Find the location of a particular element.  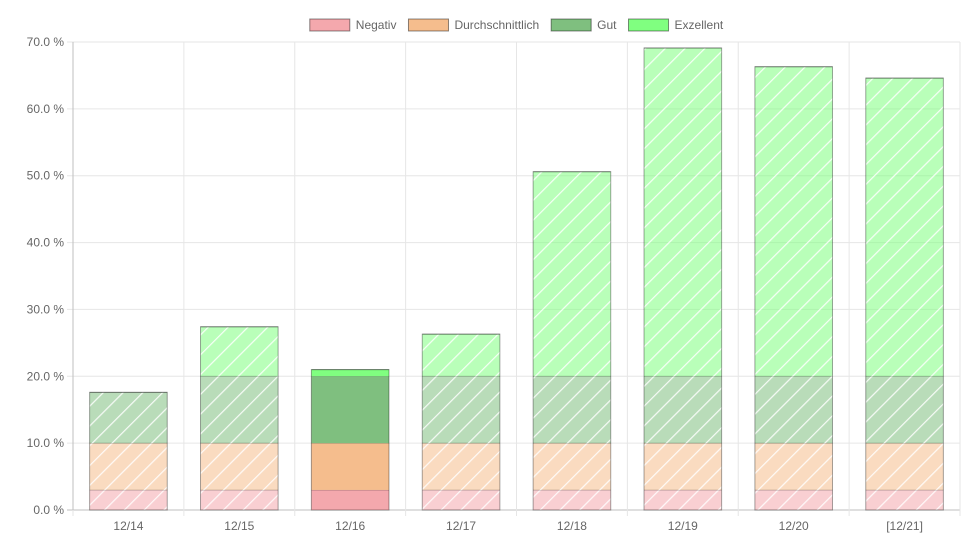

x-tick-label: 12/15 is located at coordinates (239, 526).